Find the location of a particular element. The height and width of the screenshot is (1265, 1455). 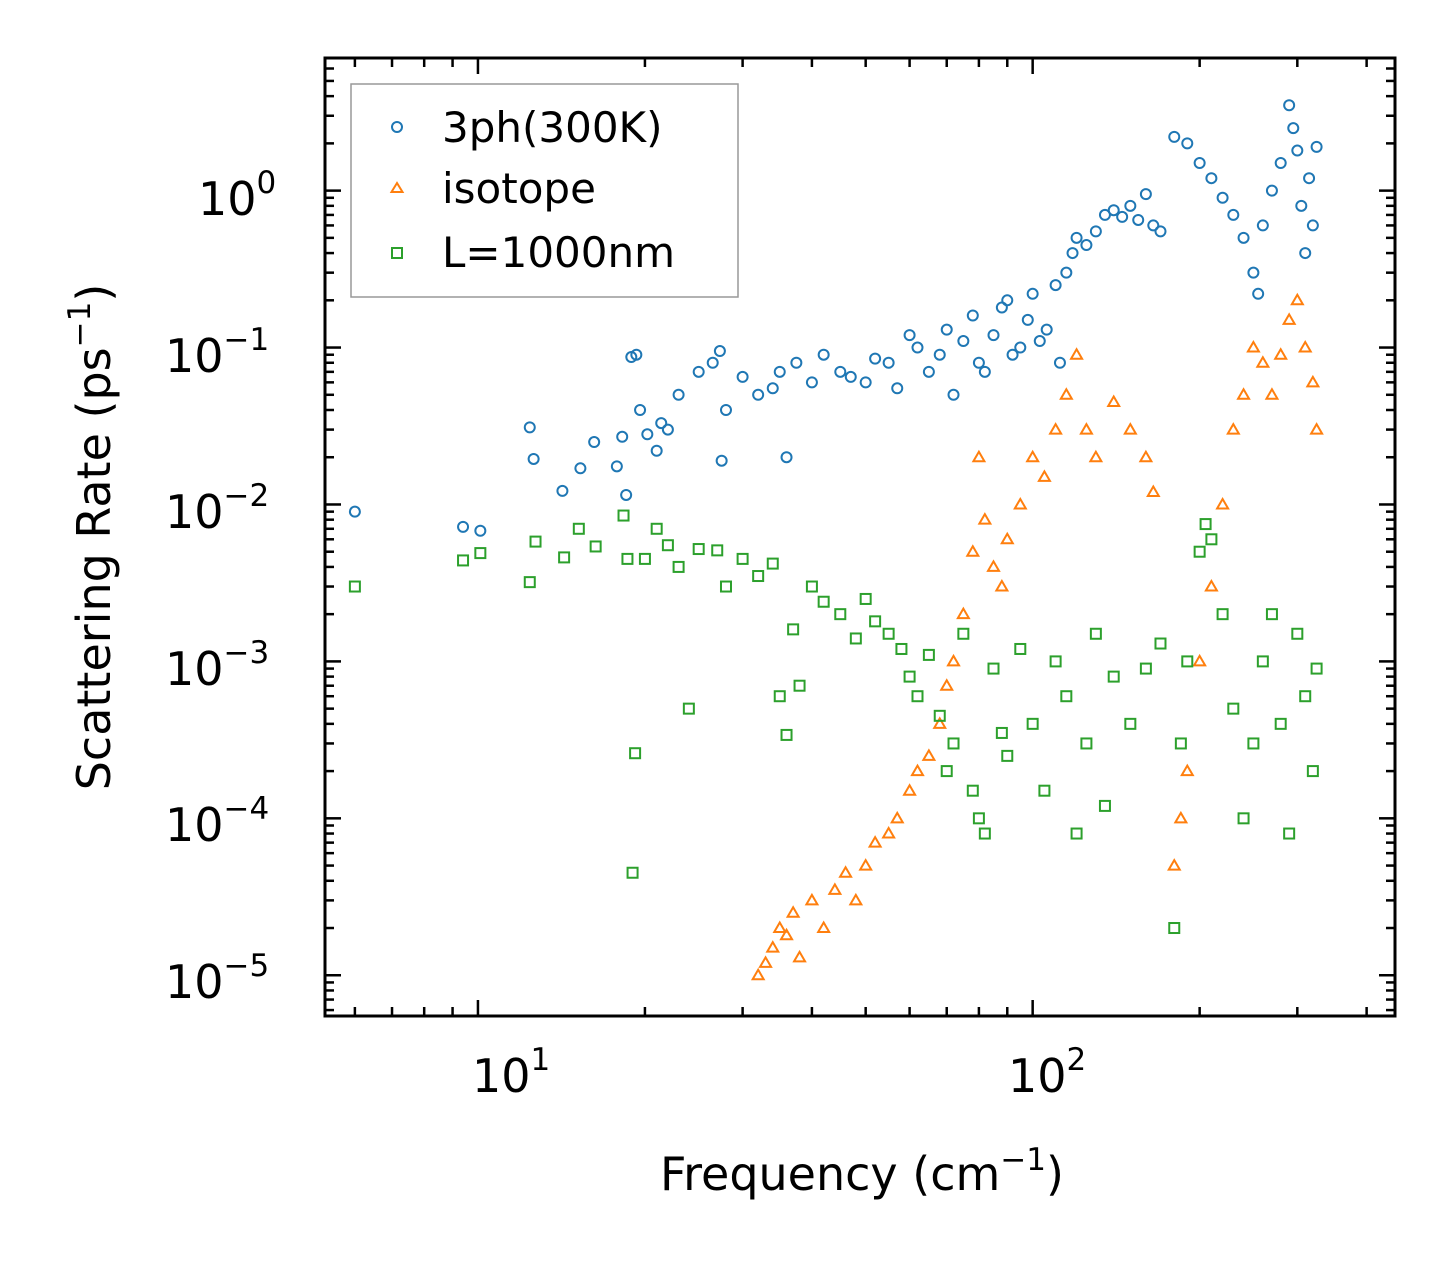

legend: 3ph(300K) isotope L=1000nm is located at coordinates (544, 190).